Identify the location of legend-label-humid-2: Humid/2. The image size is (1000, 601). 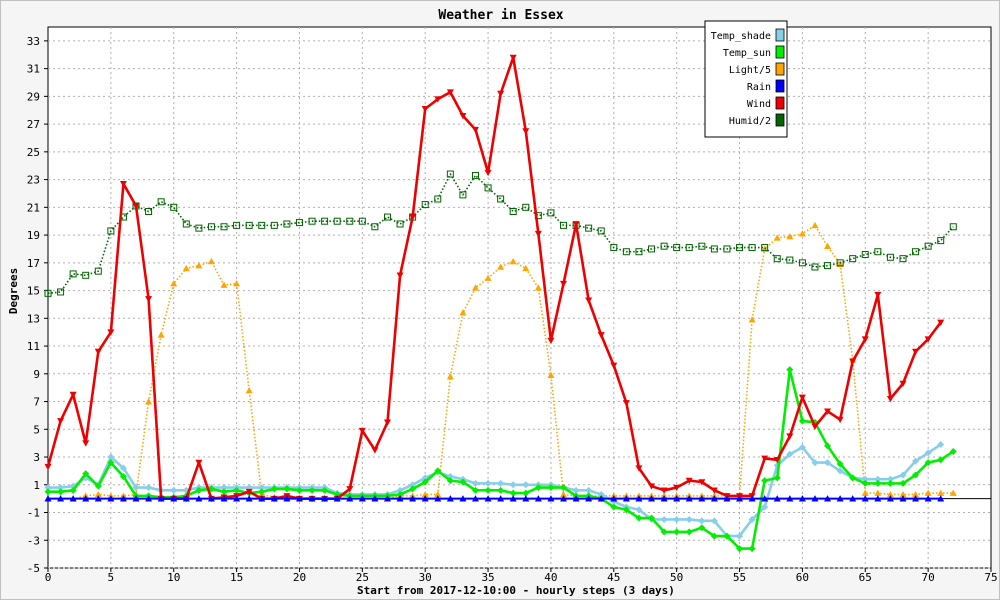
(750, 121).